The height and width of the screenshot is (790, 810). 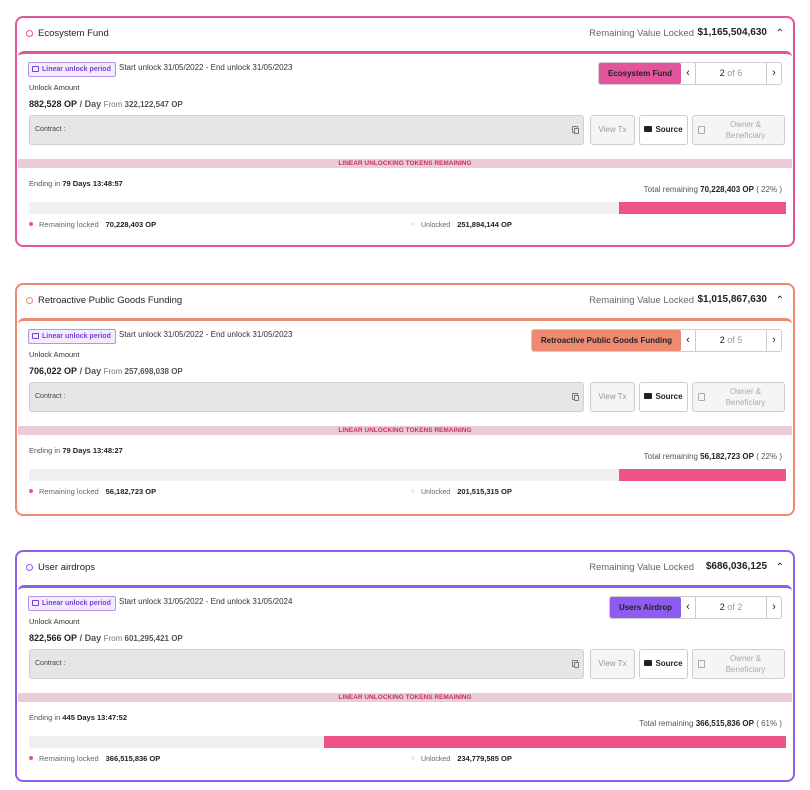 What do you see at coordinates (713, 456) in the screenshot?
I see `total-remaining: Total remaining 56,182,723 OP ( 22% )` at bounding box center [713, 456].